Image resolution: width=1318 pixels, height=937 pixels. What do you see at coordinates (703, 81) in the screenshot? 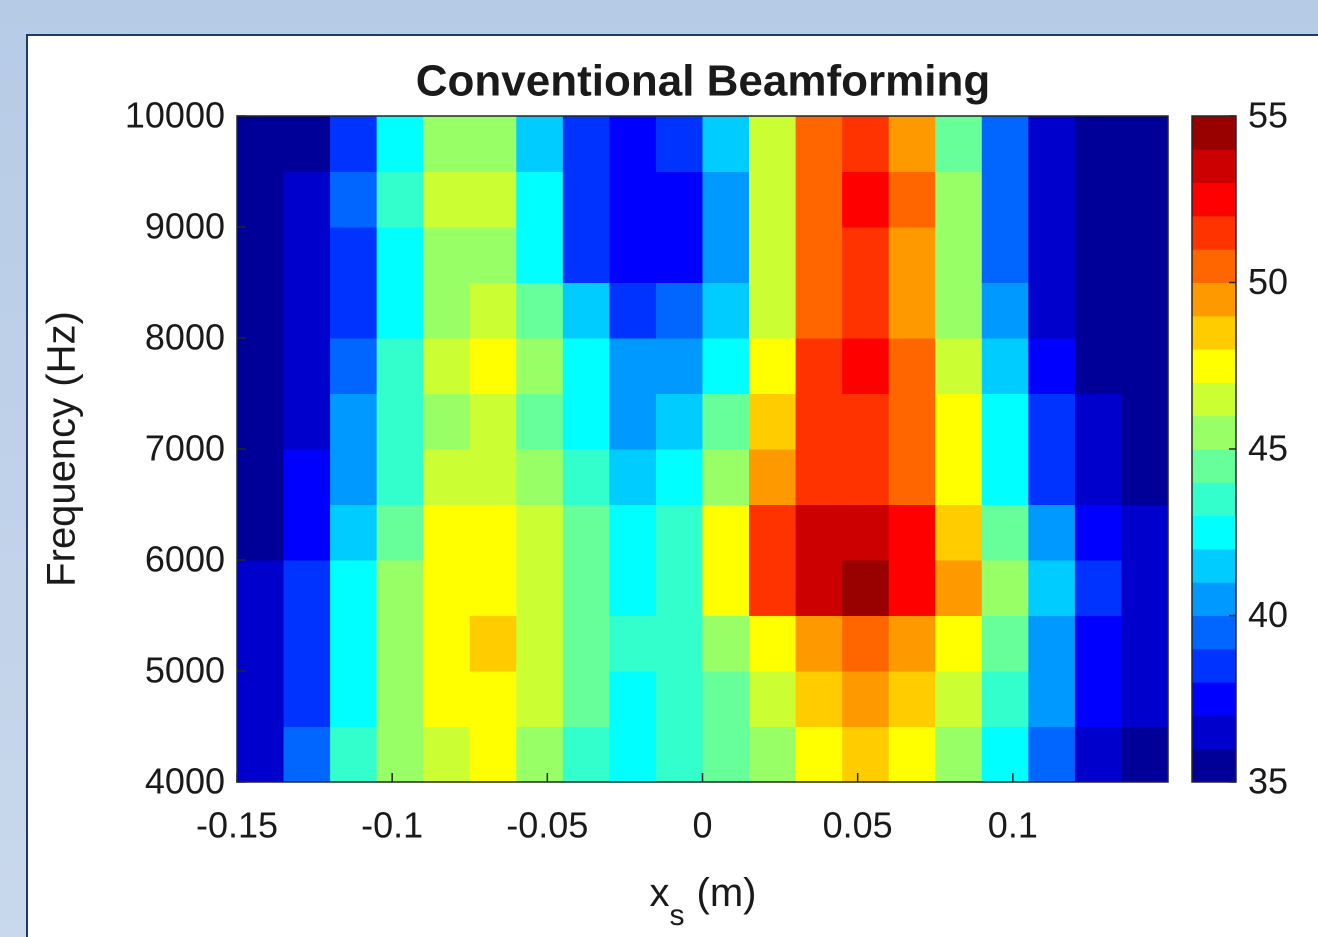
I see `chart-title: Conventional Beamforming` at bounding box center [703, 81].